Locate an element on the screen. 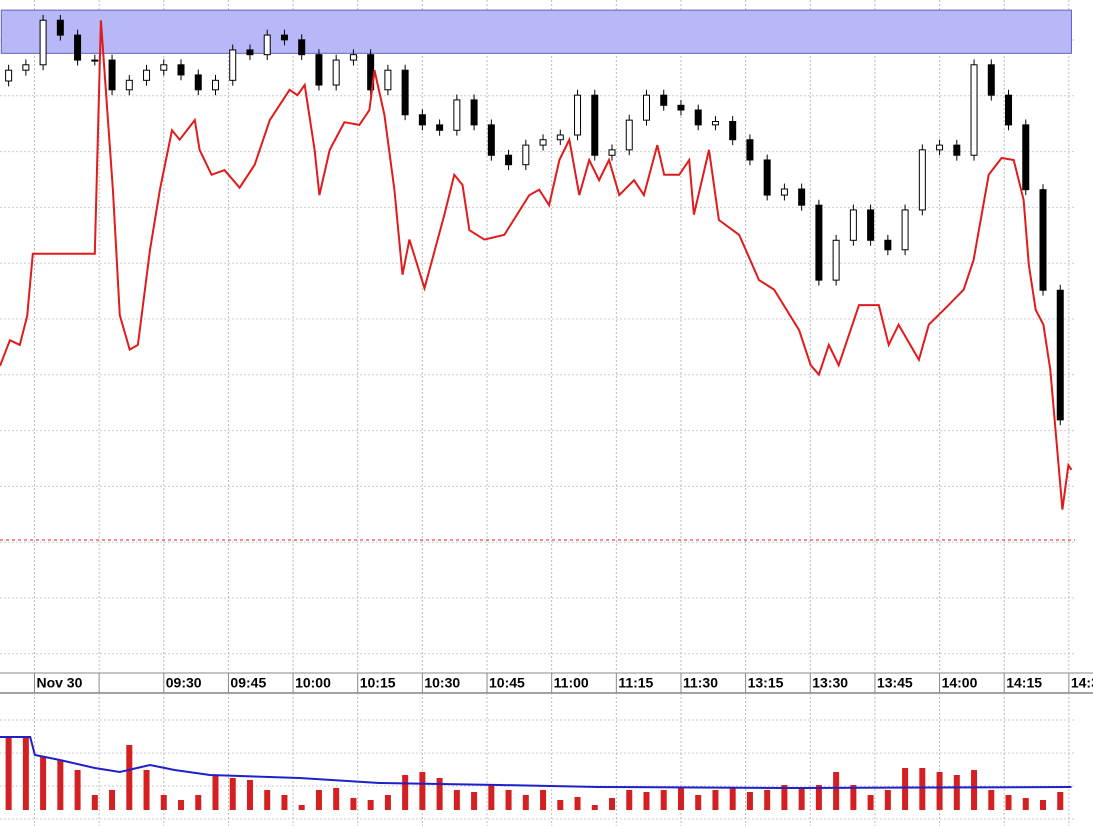  x-tick-label: 11:15 is located at coordinates (635, 683).